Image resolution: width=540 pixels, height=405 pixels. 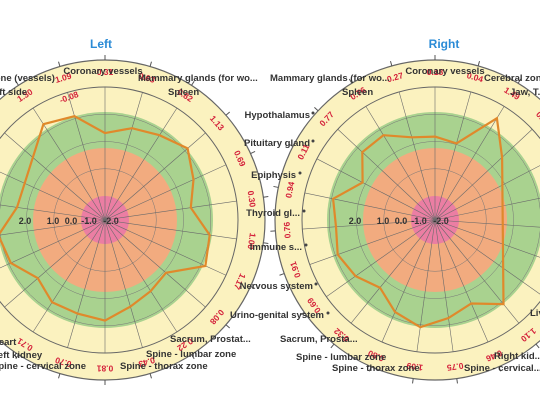 What do you see at coordinates (512, 78) in the screenshot?
I see `right-organ-label: Cerebral zone` at bounding box center [512, 78].